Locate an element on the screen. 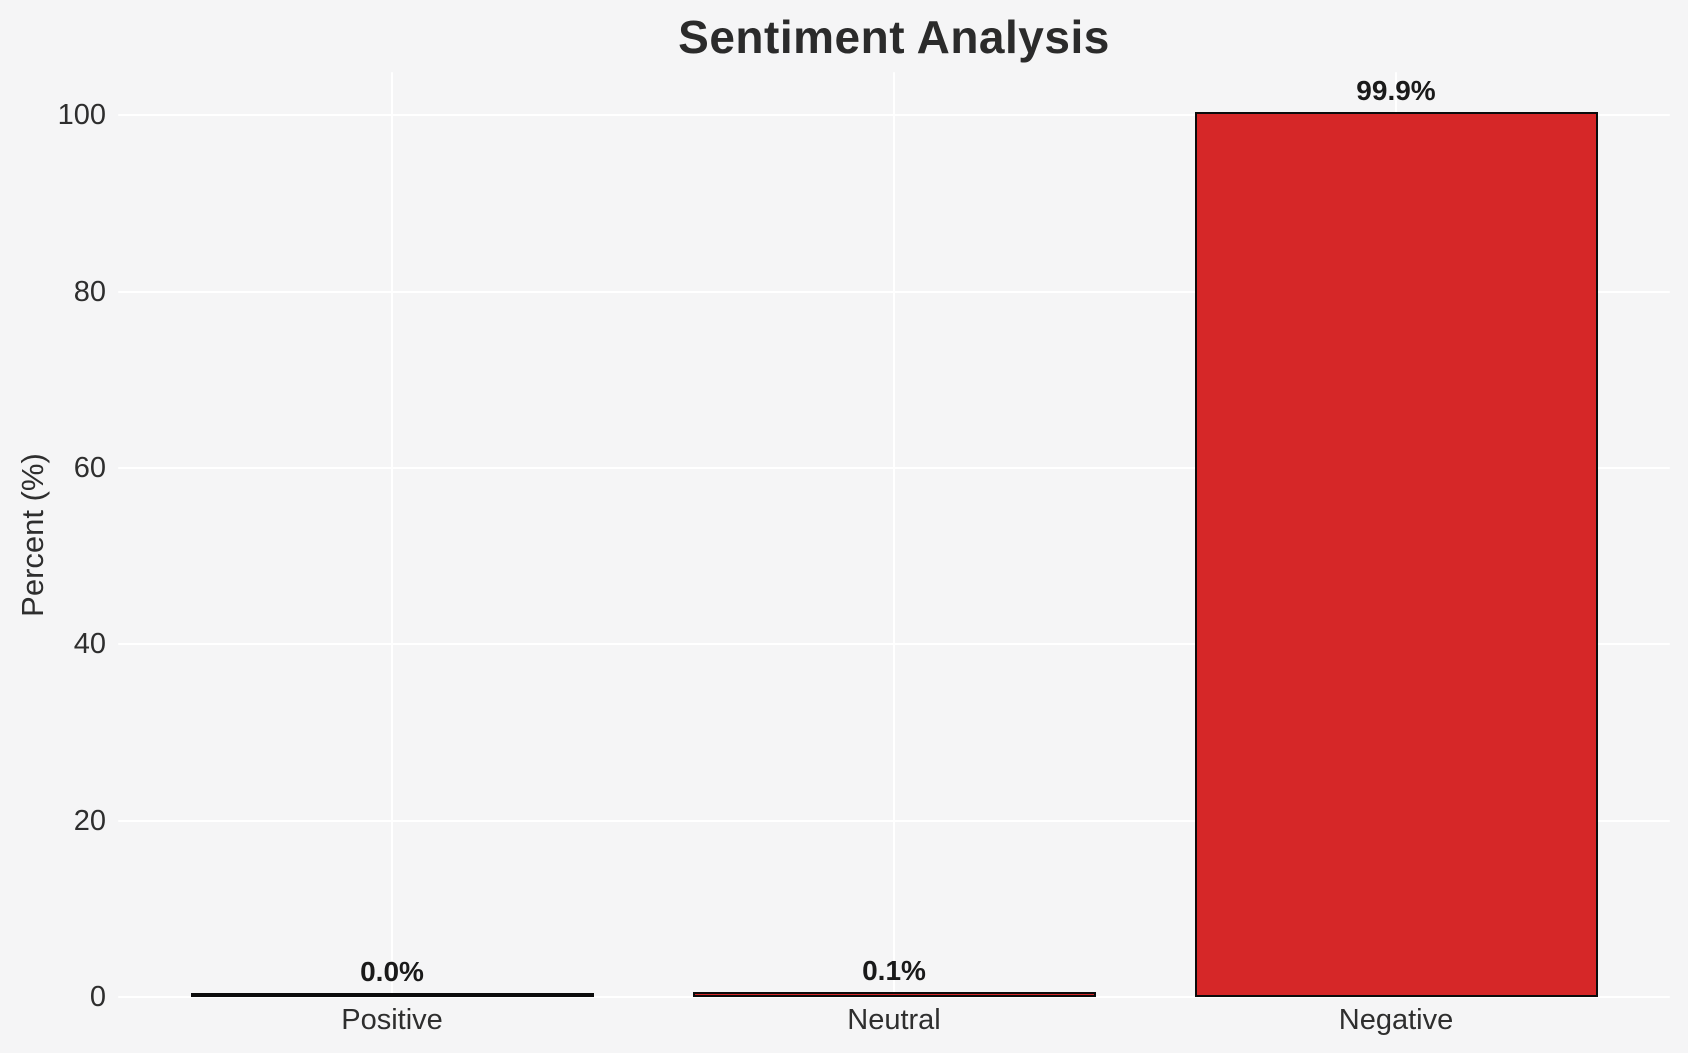 The image size is (1688, 1053). x-tick-label-negative: Negative is located at coordinates (1396, 1020).